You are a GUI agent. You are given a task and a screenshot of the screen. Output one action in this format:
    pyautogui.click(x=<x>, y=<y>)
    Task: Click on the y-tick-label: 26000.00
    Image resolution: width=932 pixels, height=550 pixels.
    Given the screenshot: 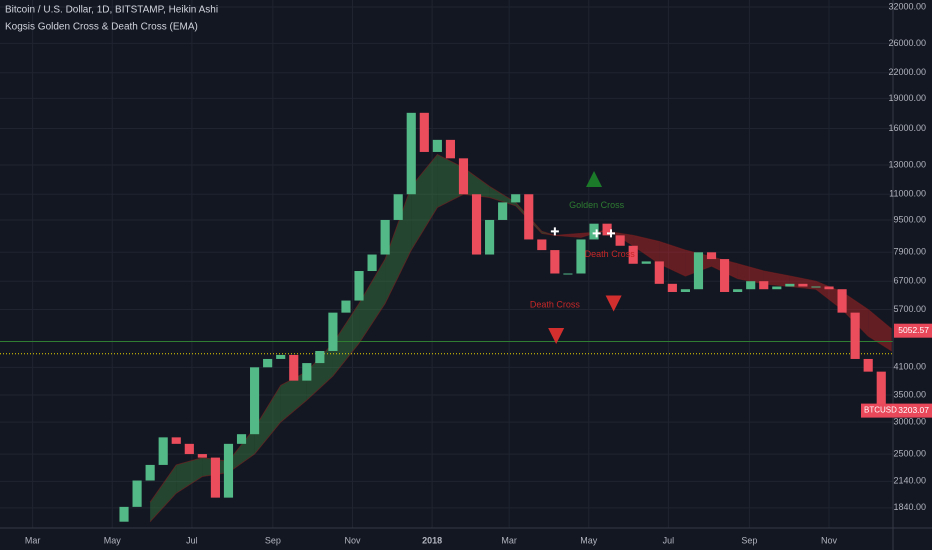 What is the action you would take?
    pyautogui.click(x=907, y=43)
    